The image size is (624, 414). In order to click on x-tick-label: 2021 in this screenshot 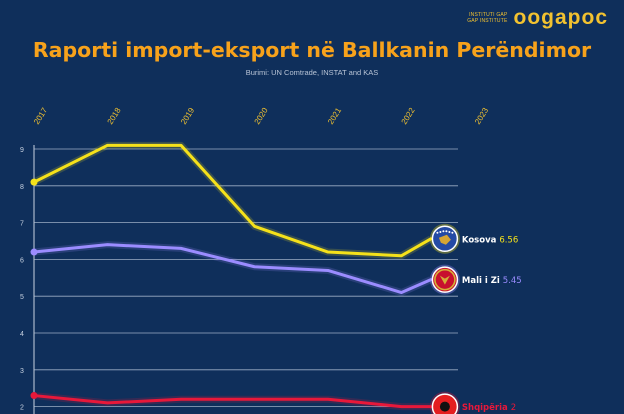, I will do `click(334, 116)`.